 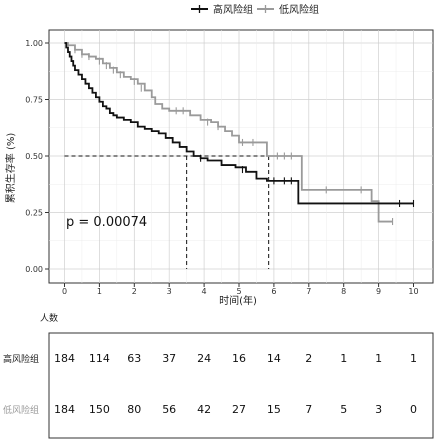 I want to click on y-tick-label: 1.00, so click(x=34, y=43).